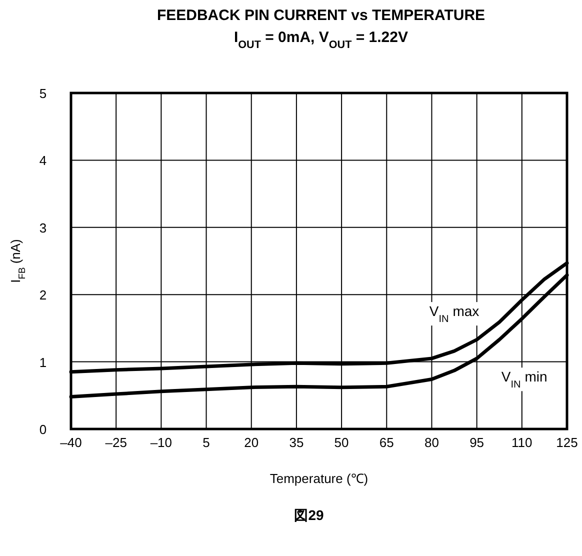 Image resolution: width=582 pixels, height=556 pixels. What do you see at coordinates (319, 478) in the screenshot?
I see `x-axis-title: Temperature (℃)` at bounding box center [319, 478].